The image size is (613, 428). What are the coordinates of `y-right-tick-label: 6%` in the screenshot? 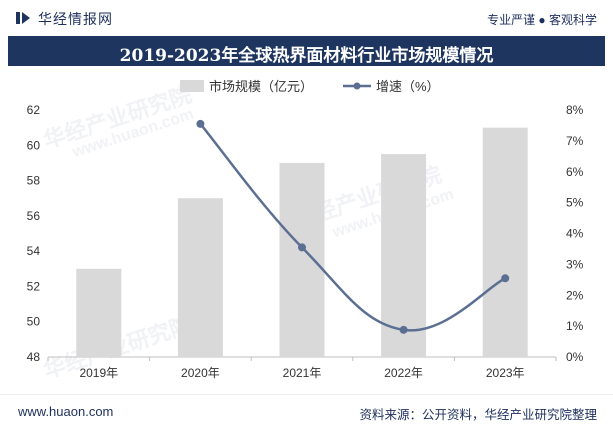 It's located at (575, 172).